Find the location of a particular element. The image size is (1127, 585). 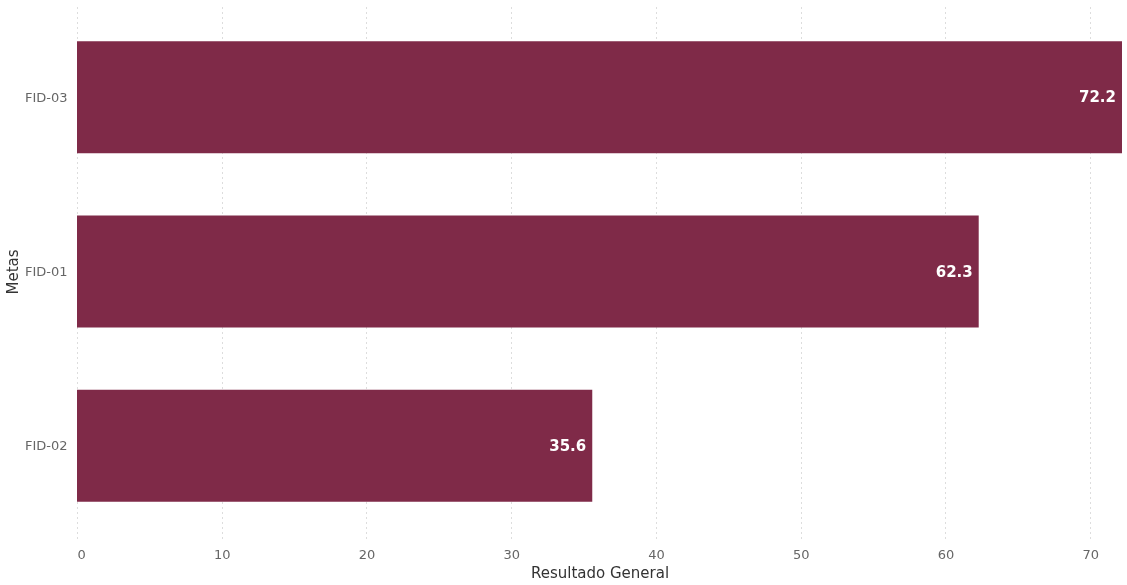

bar is located at coordinates (335, 445).